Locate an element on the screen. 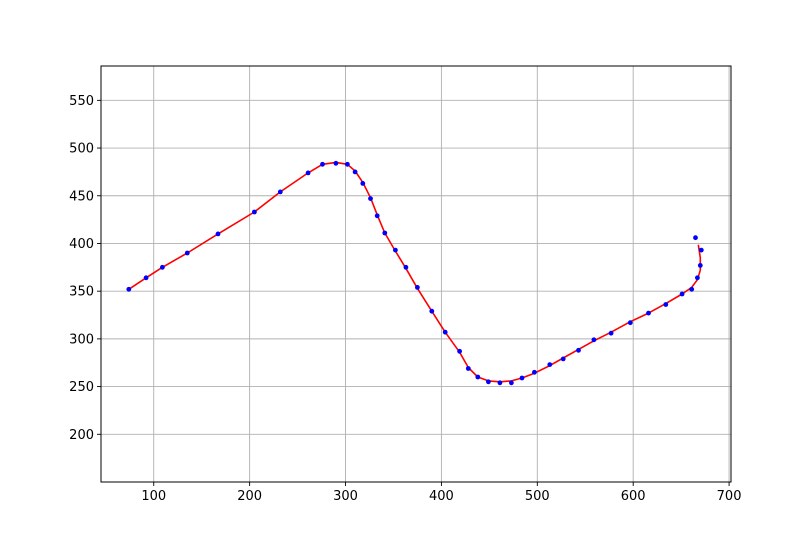 Image resolution: width=811 pixels, height=541 pixels. x-tick-label: 200 is located at coordinates (249, 496).